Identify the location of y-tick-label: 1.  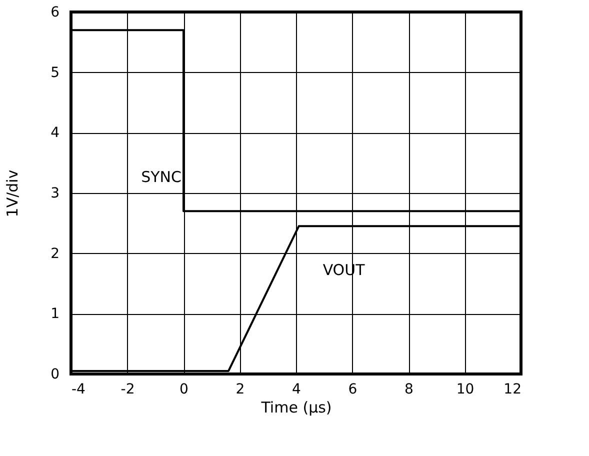
(55, 314).